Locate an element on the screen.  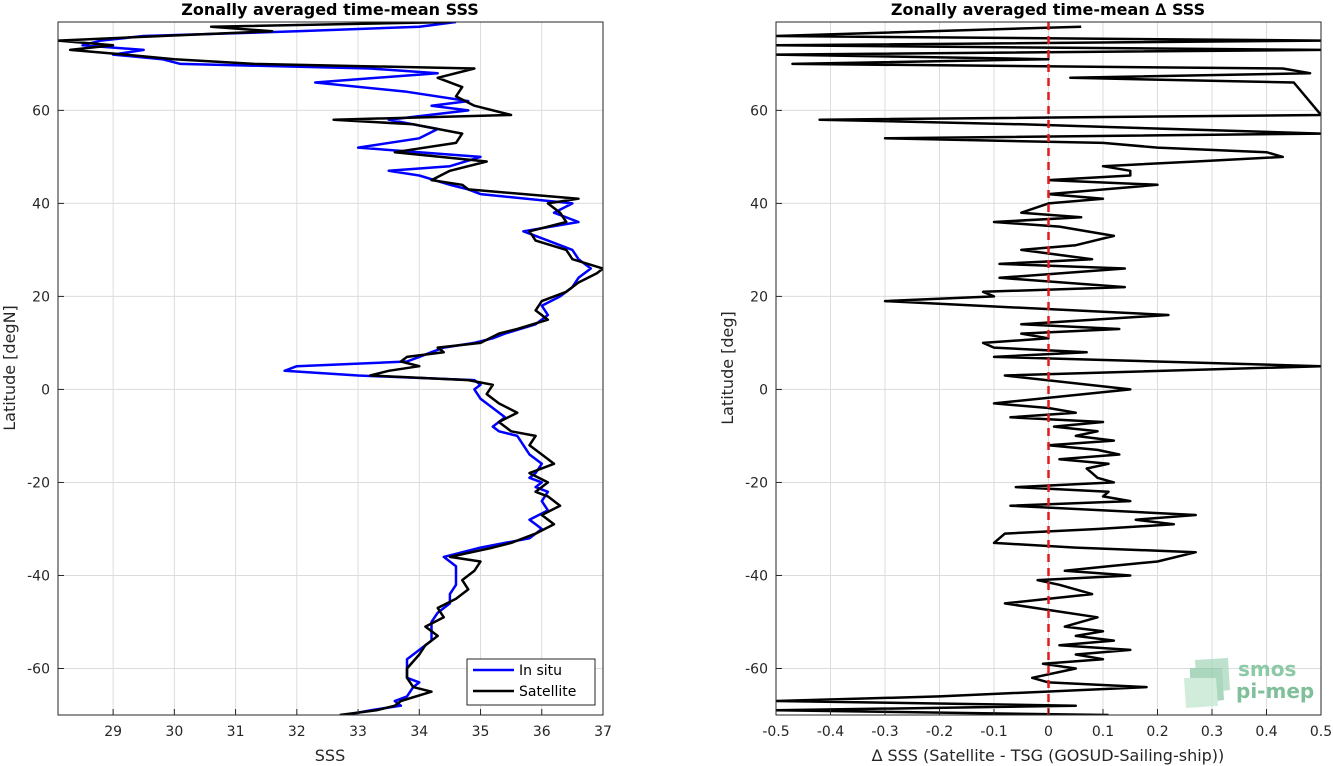
left-chart-title: Zonally averaged time-mean SSS is located at coordinates (330, 9).